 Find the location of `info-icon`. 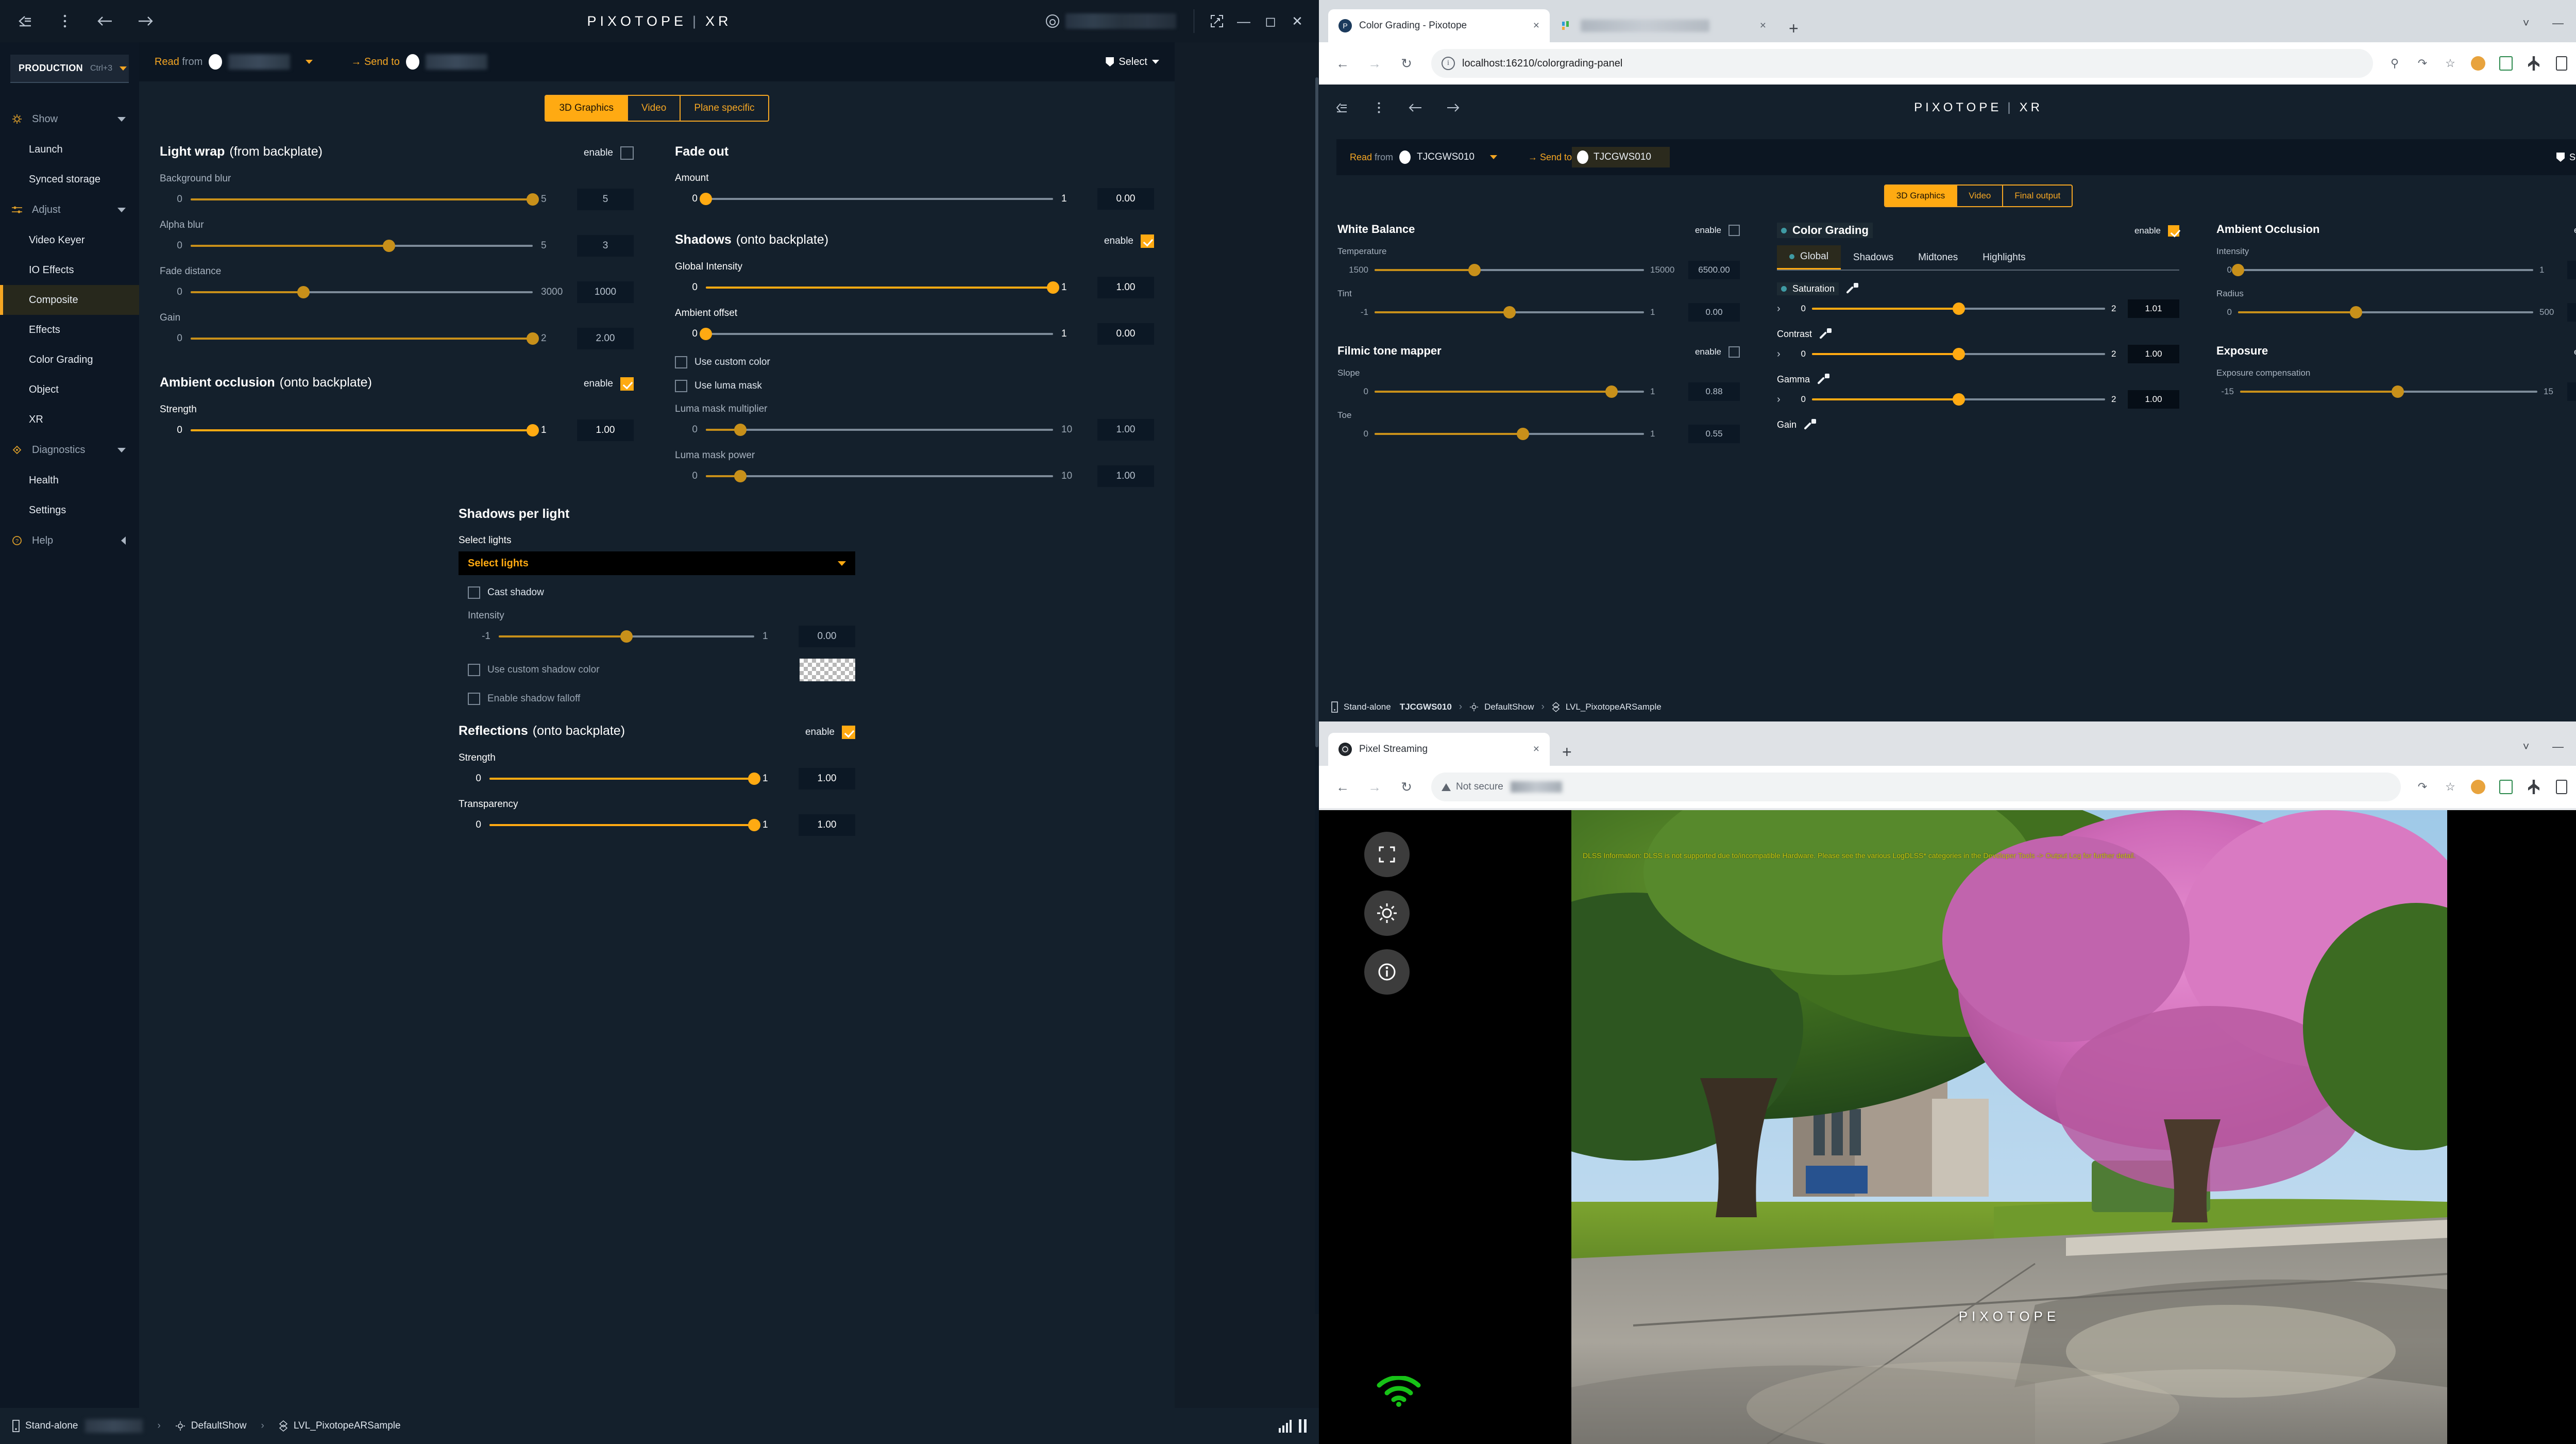

info-icon is located at coordinates (1387, 972).